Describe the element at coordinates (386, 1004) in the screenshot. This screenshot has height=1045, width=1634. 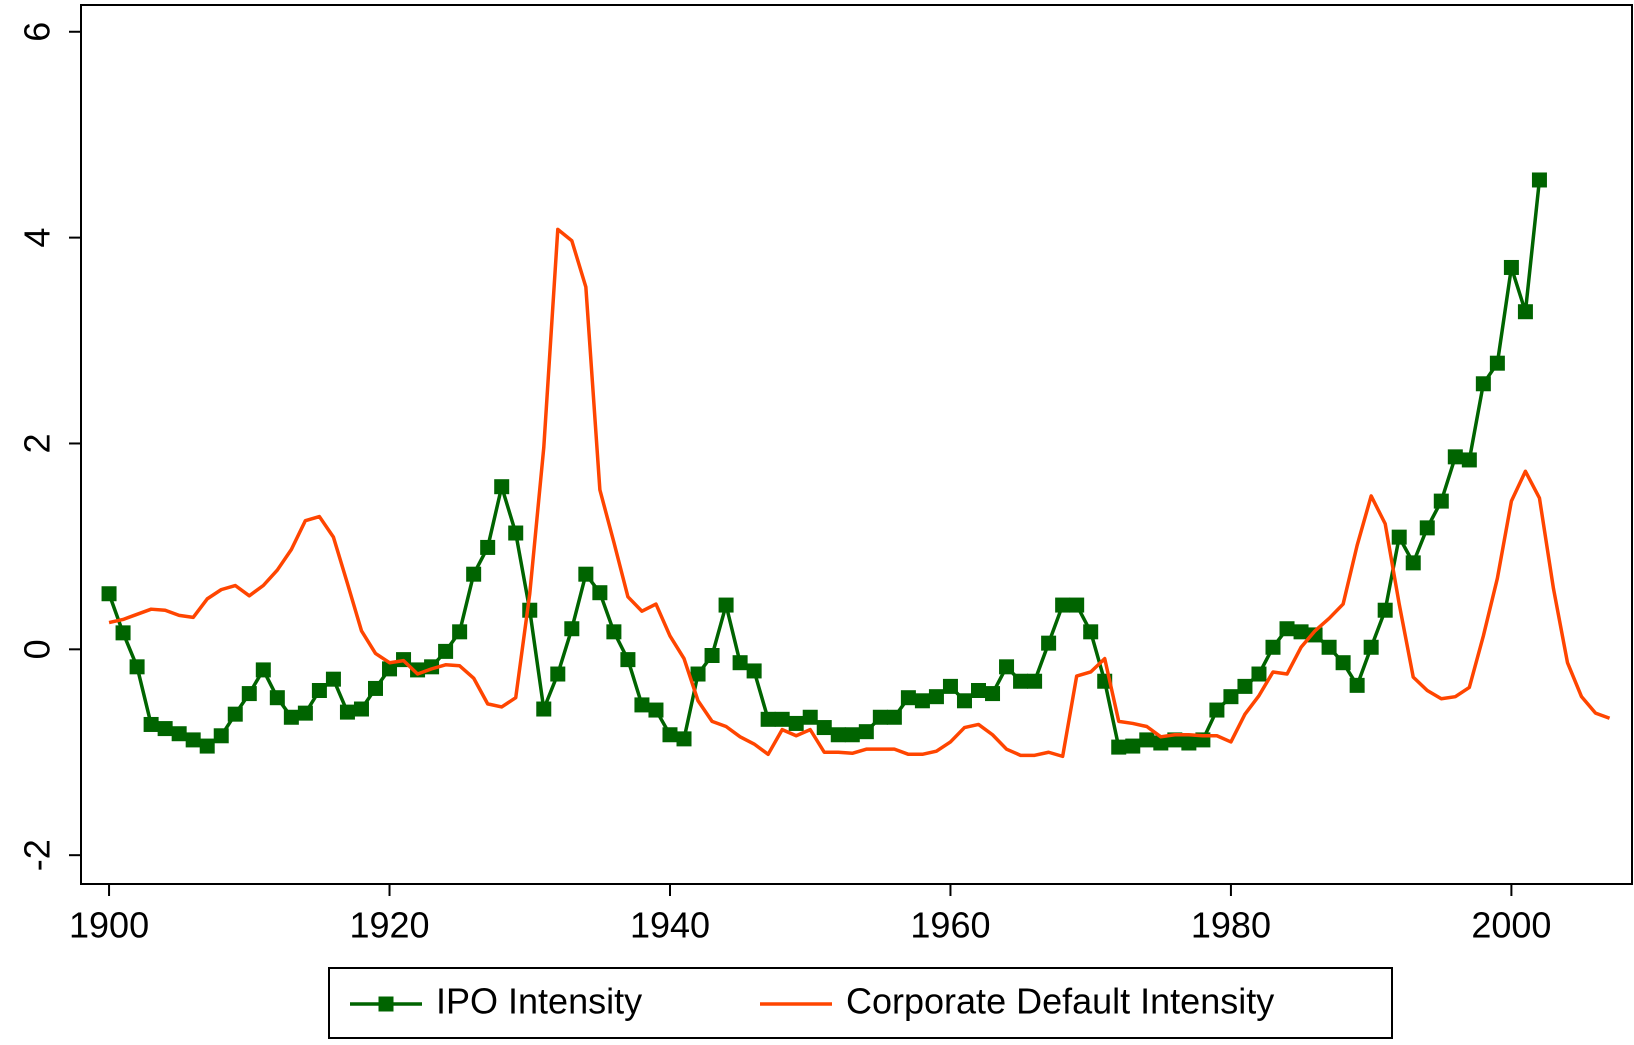
I see `legend-marker` at that location.